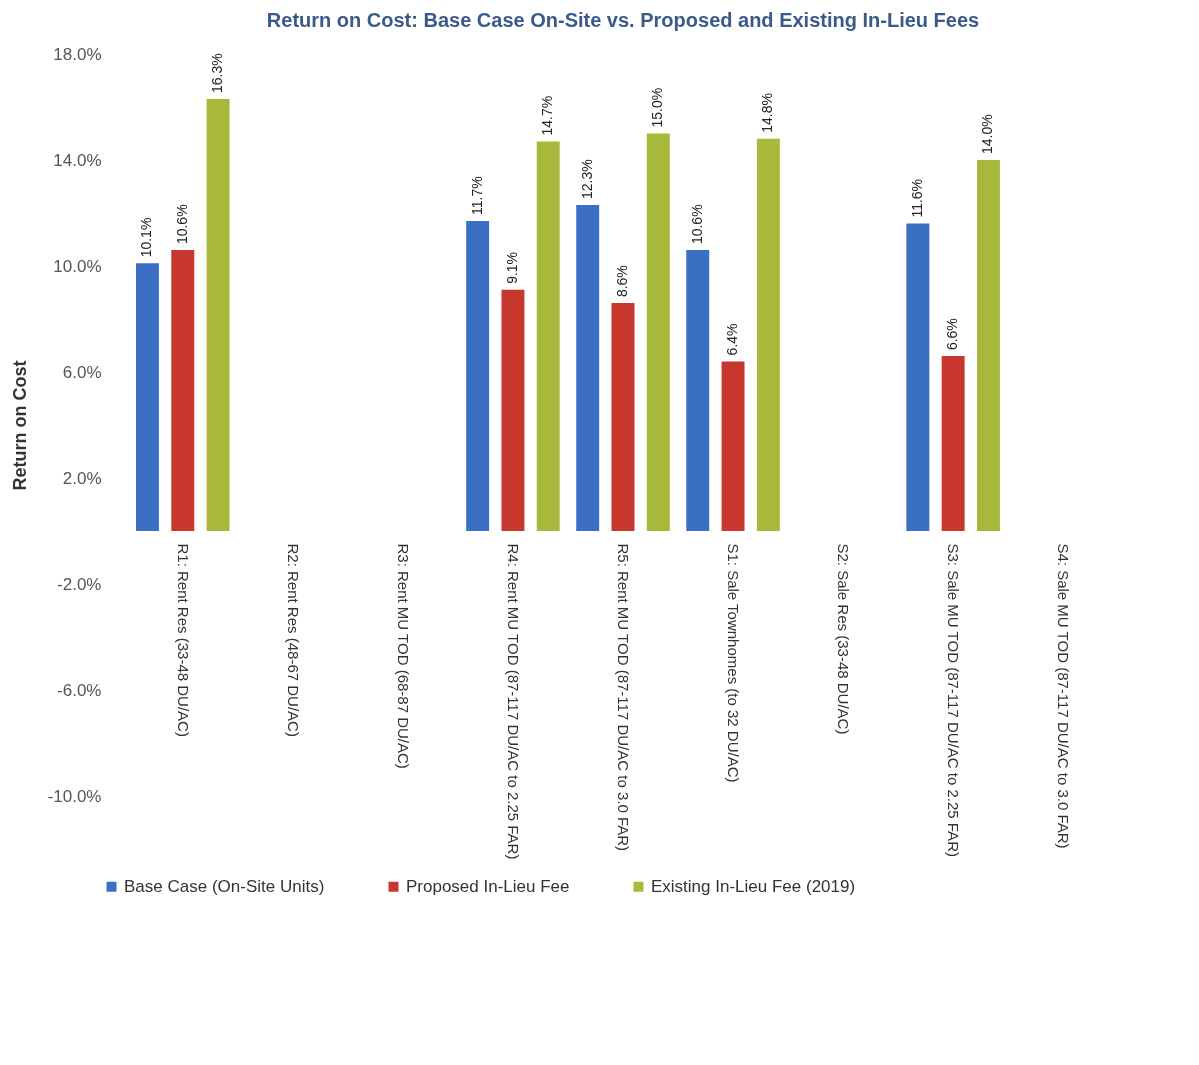  I want to click on data-label: 14.0%, so click(987, 134).